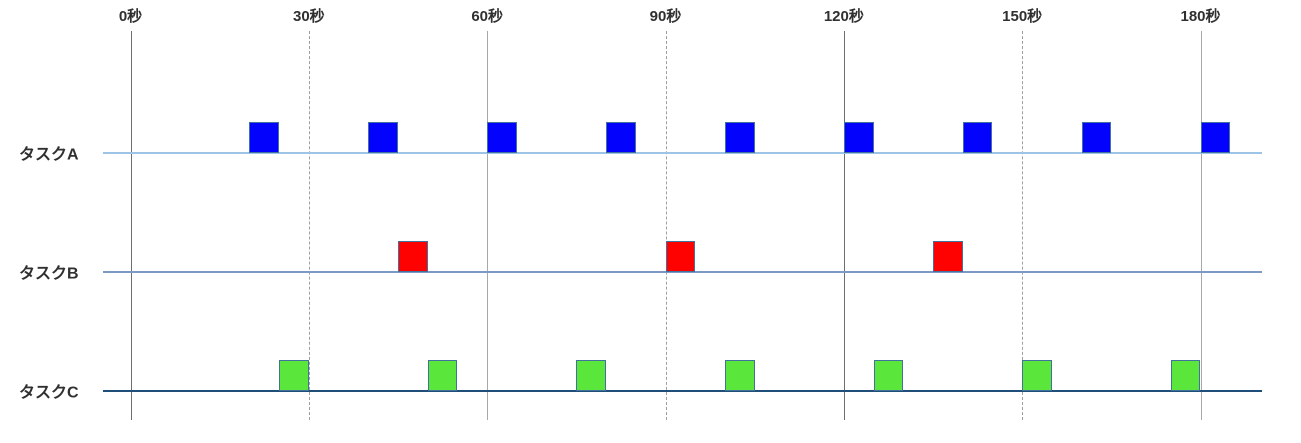 This screenshot has height=443, width=1301. What do you see at coordinates (49, 393) in the screenshot?
I see `task-label: タスクC` at bounding box center [49, 393].